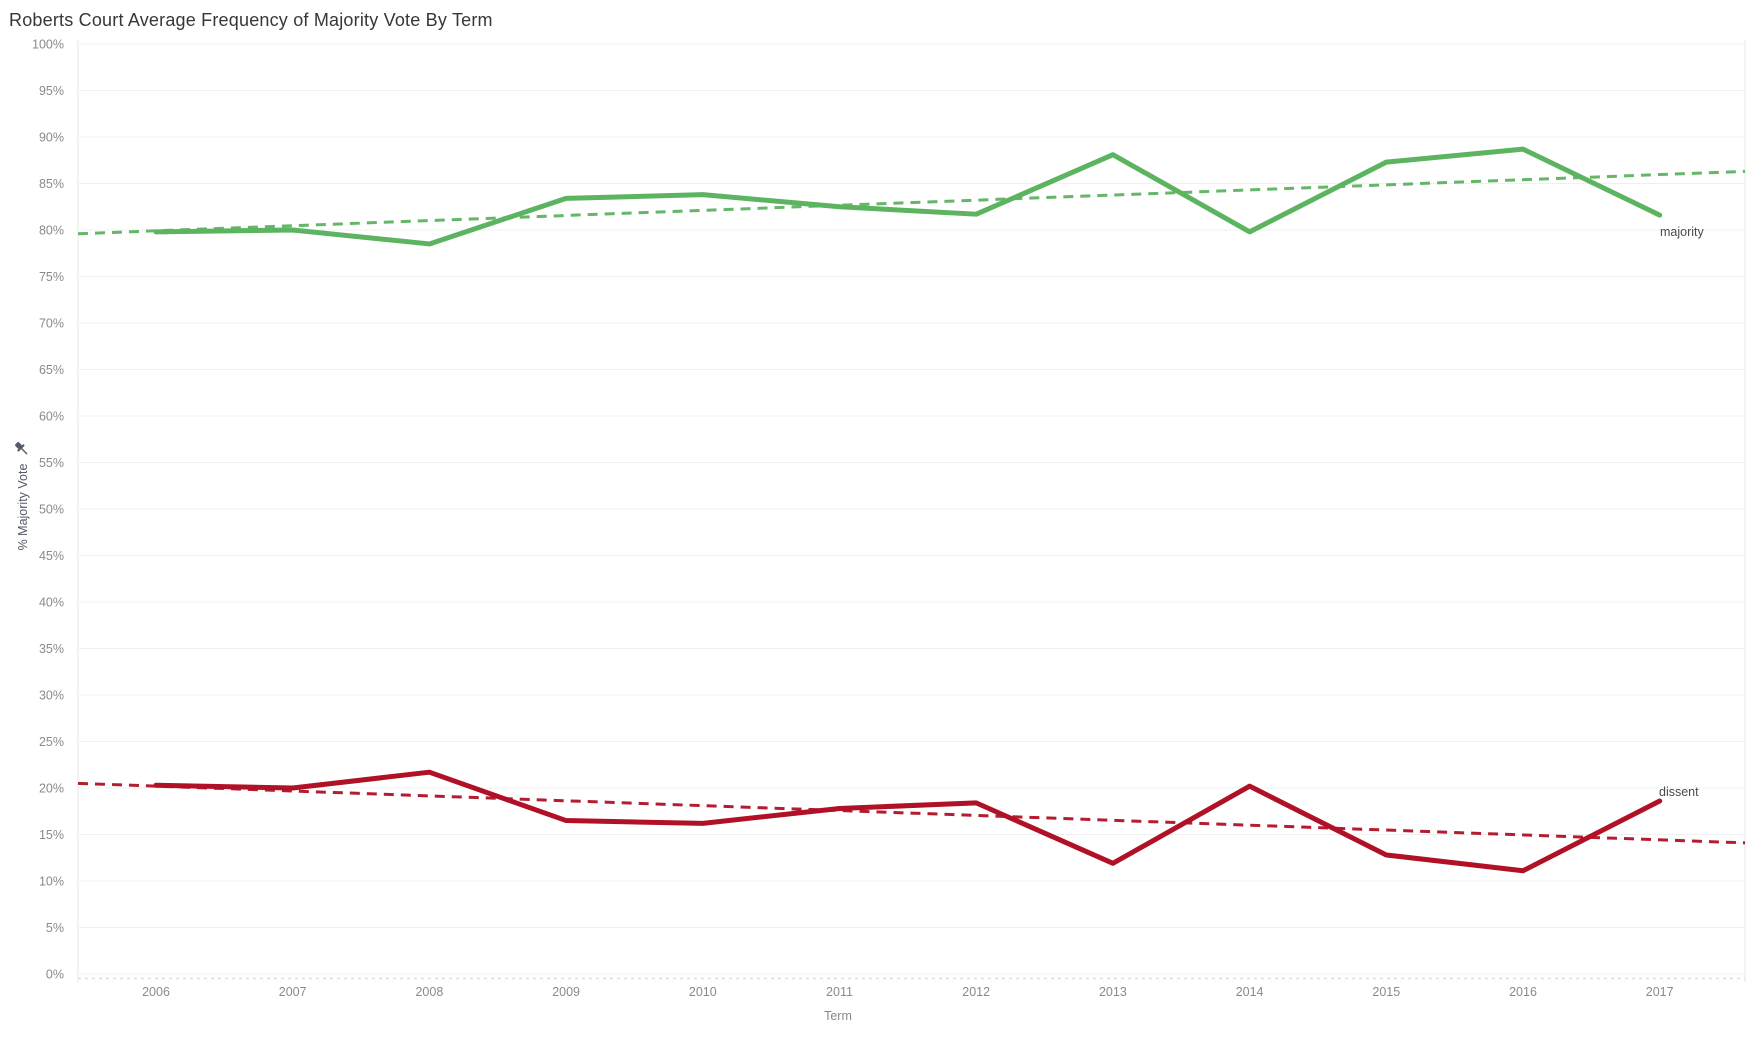 The height and width of the screenshot is (1037, 1751). I want to click on y-tick-label: 15%, so click(51, 835).